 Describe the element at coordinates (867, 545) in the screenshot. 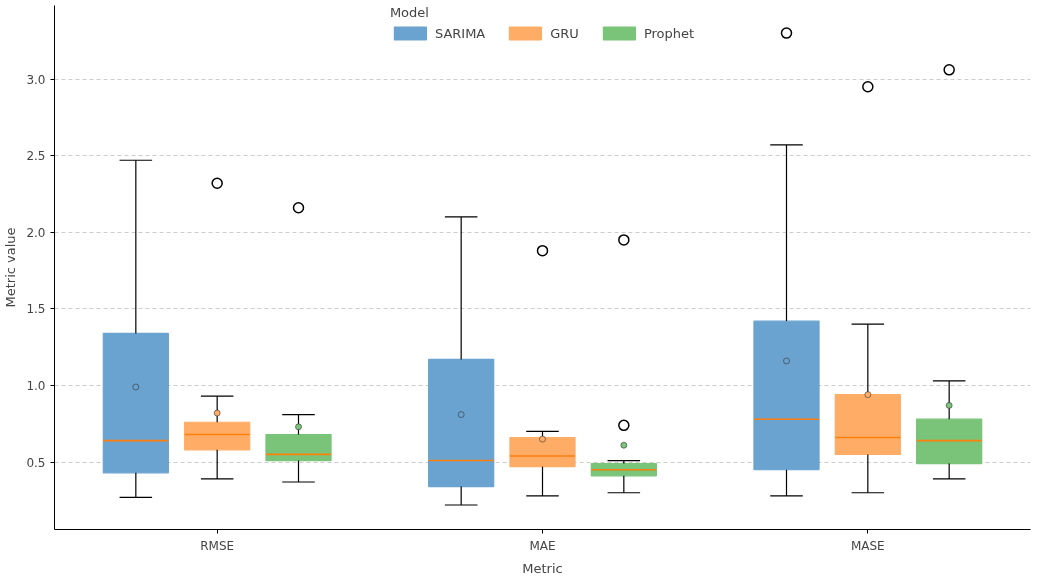

I see `x-tick-label: MASE` at that location.